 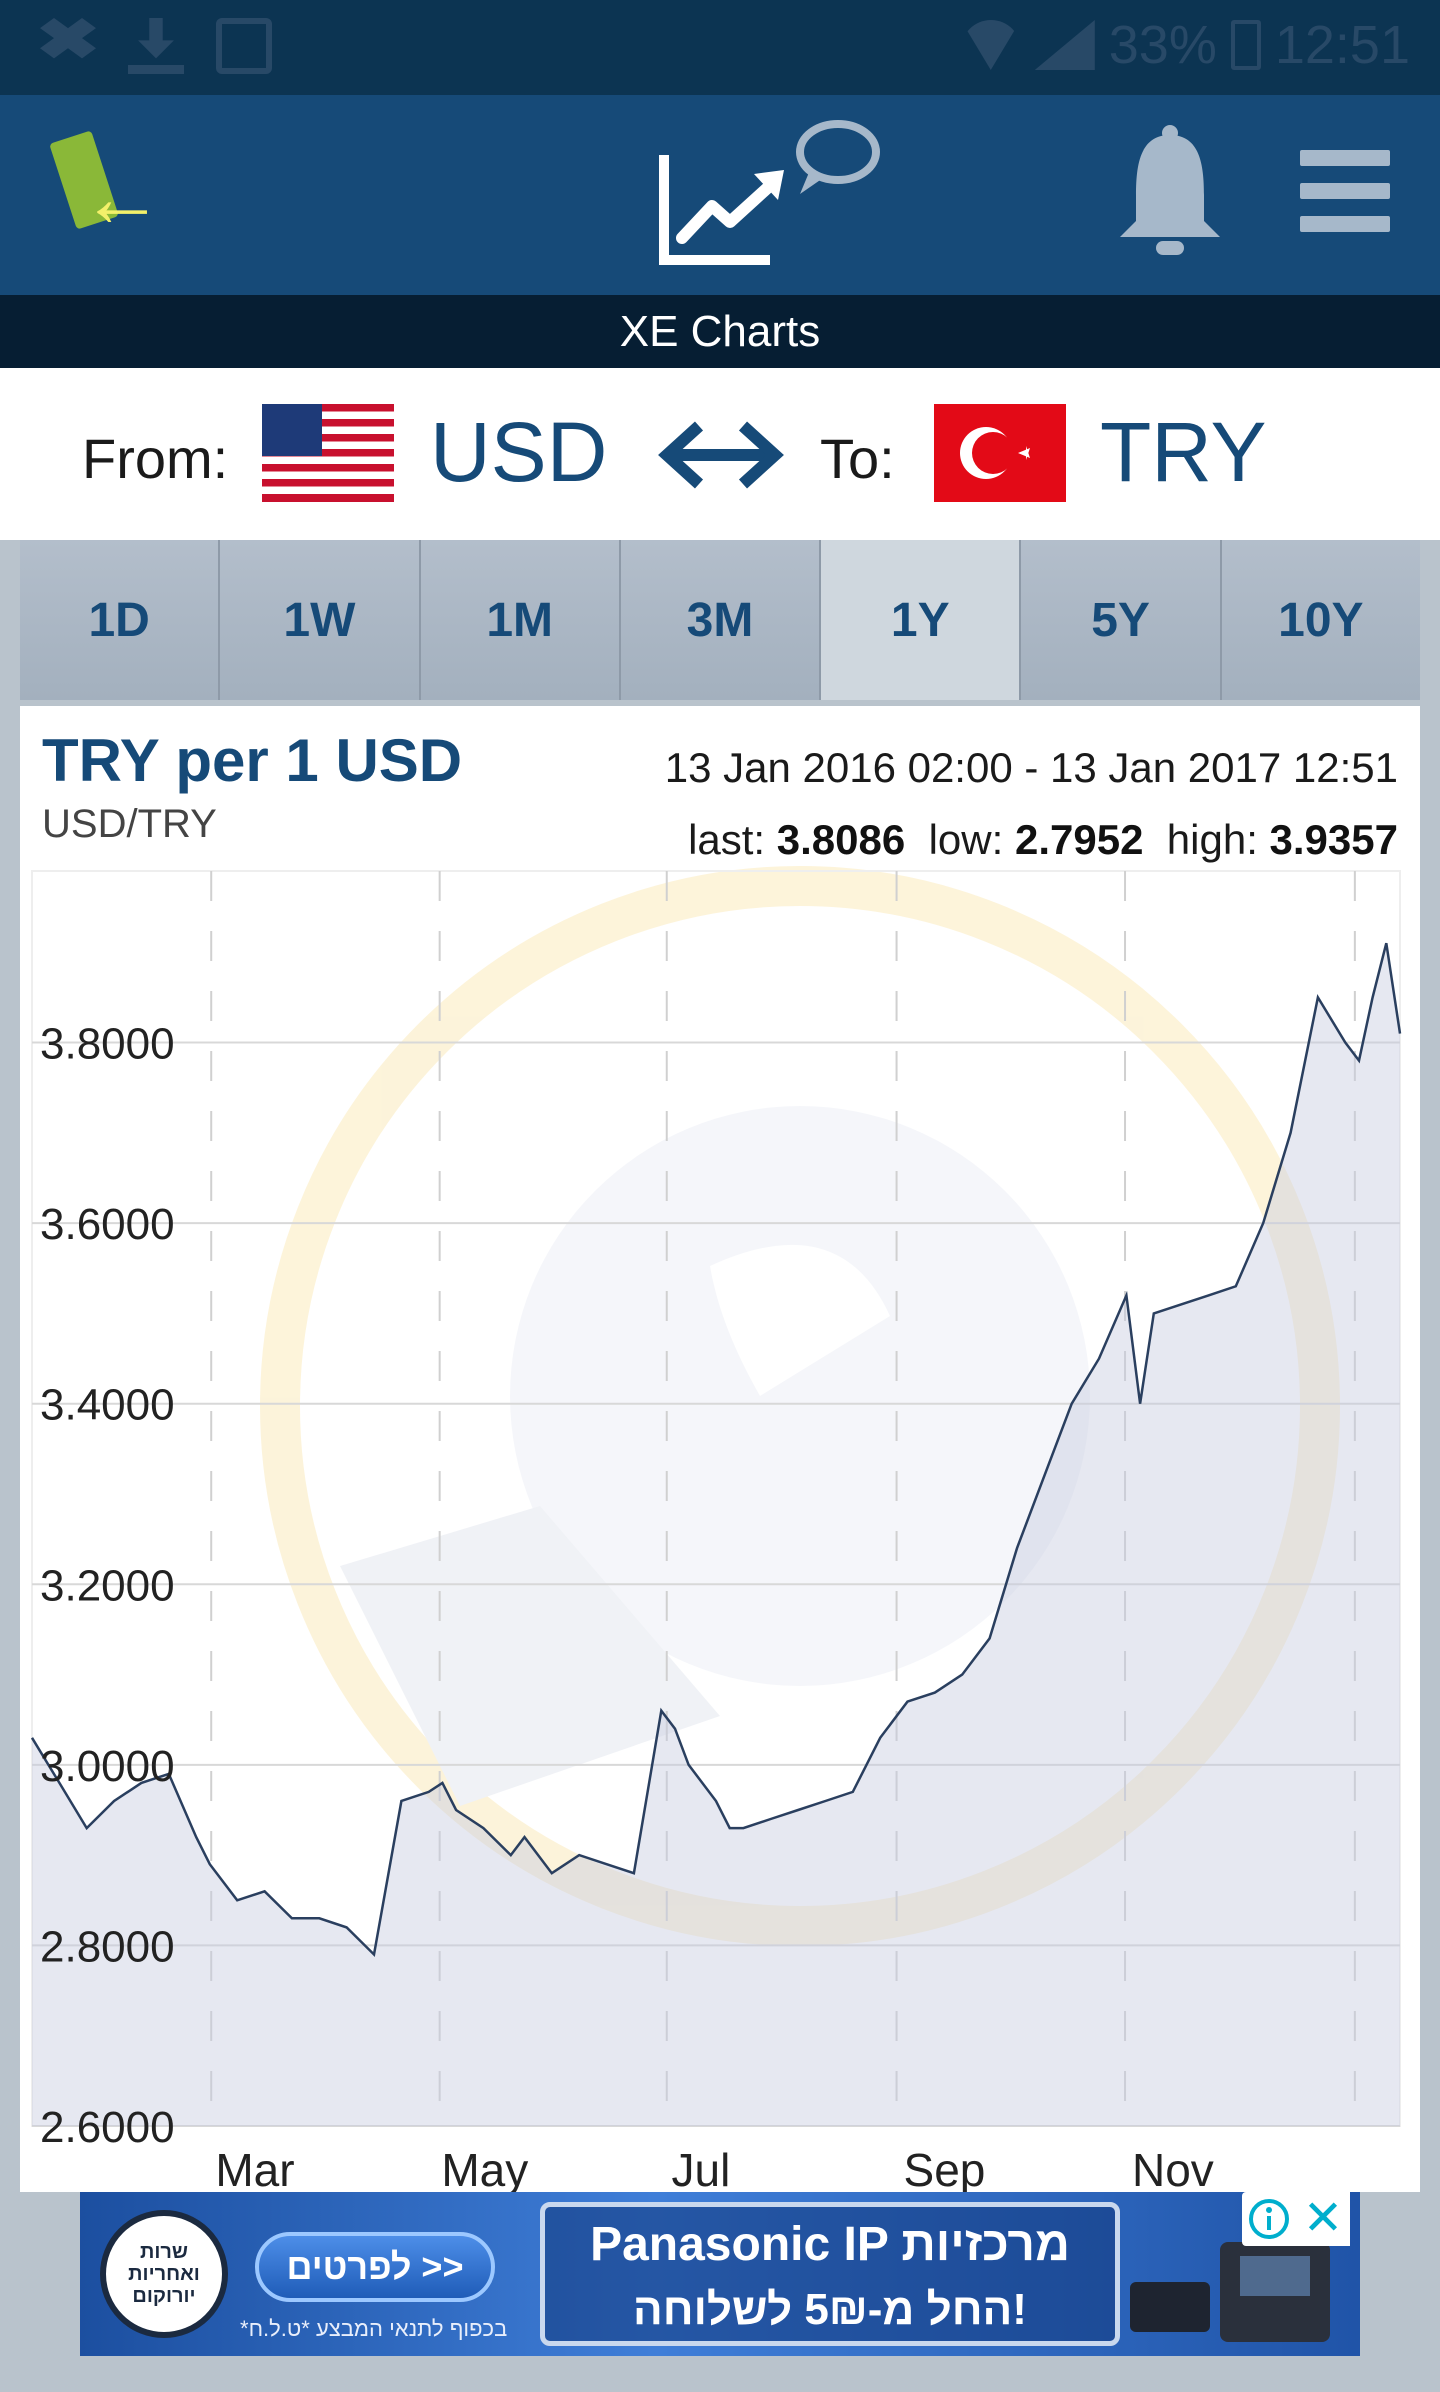 What do you see at coordinates (1031, 767) in the screenshot?
I see `date-range: 13 Jan 2016 02:00 - 13 Jan 2017 12:51` at bounding box center [1031, 767].